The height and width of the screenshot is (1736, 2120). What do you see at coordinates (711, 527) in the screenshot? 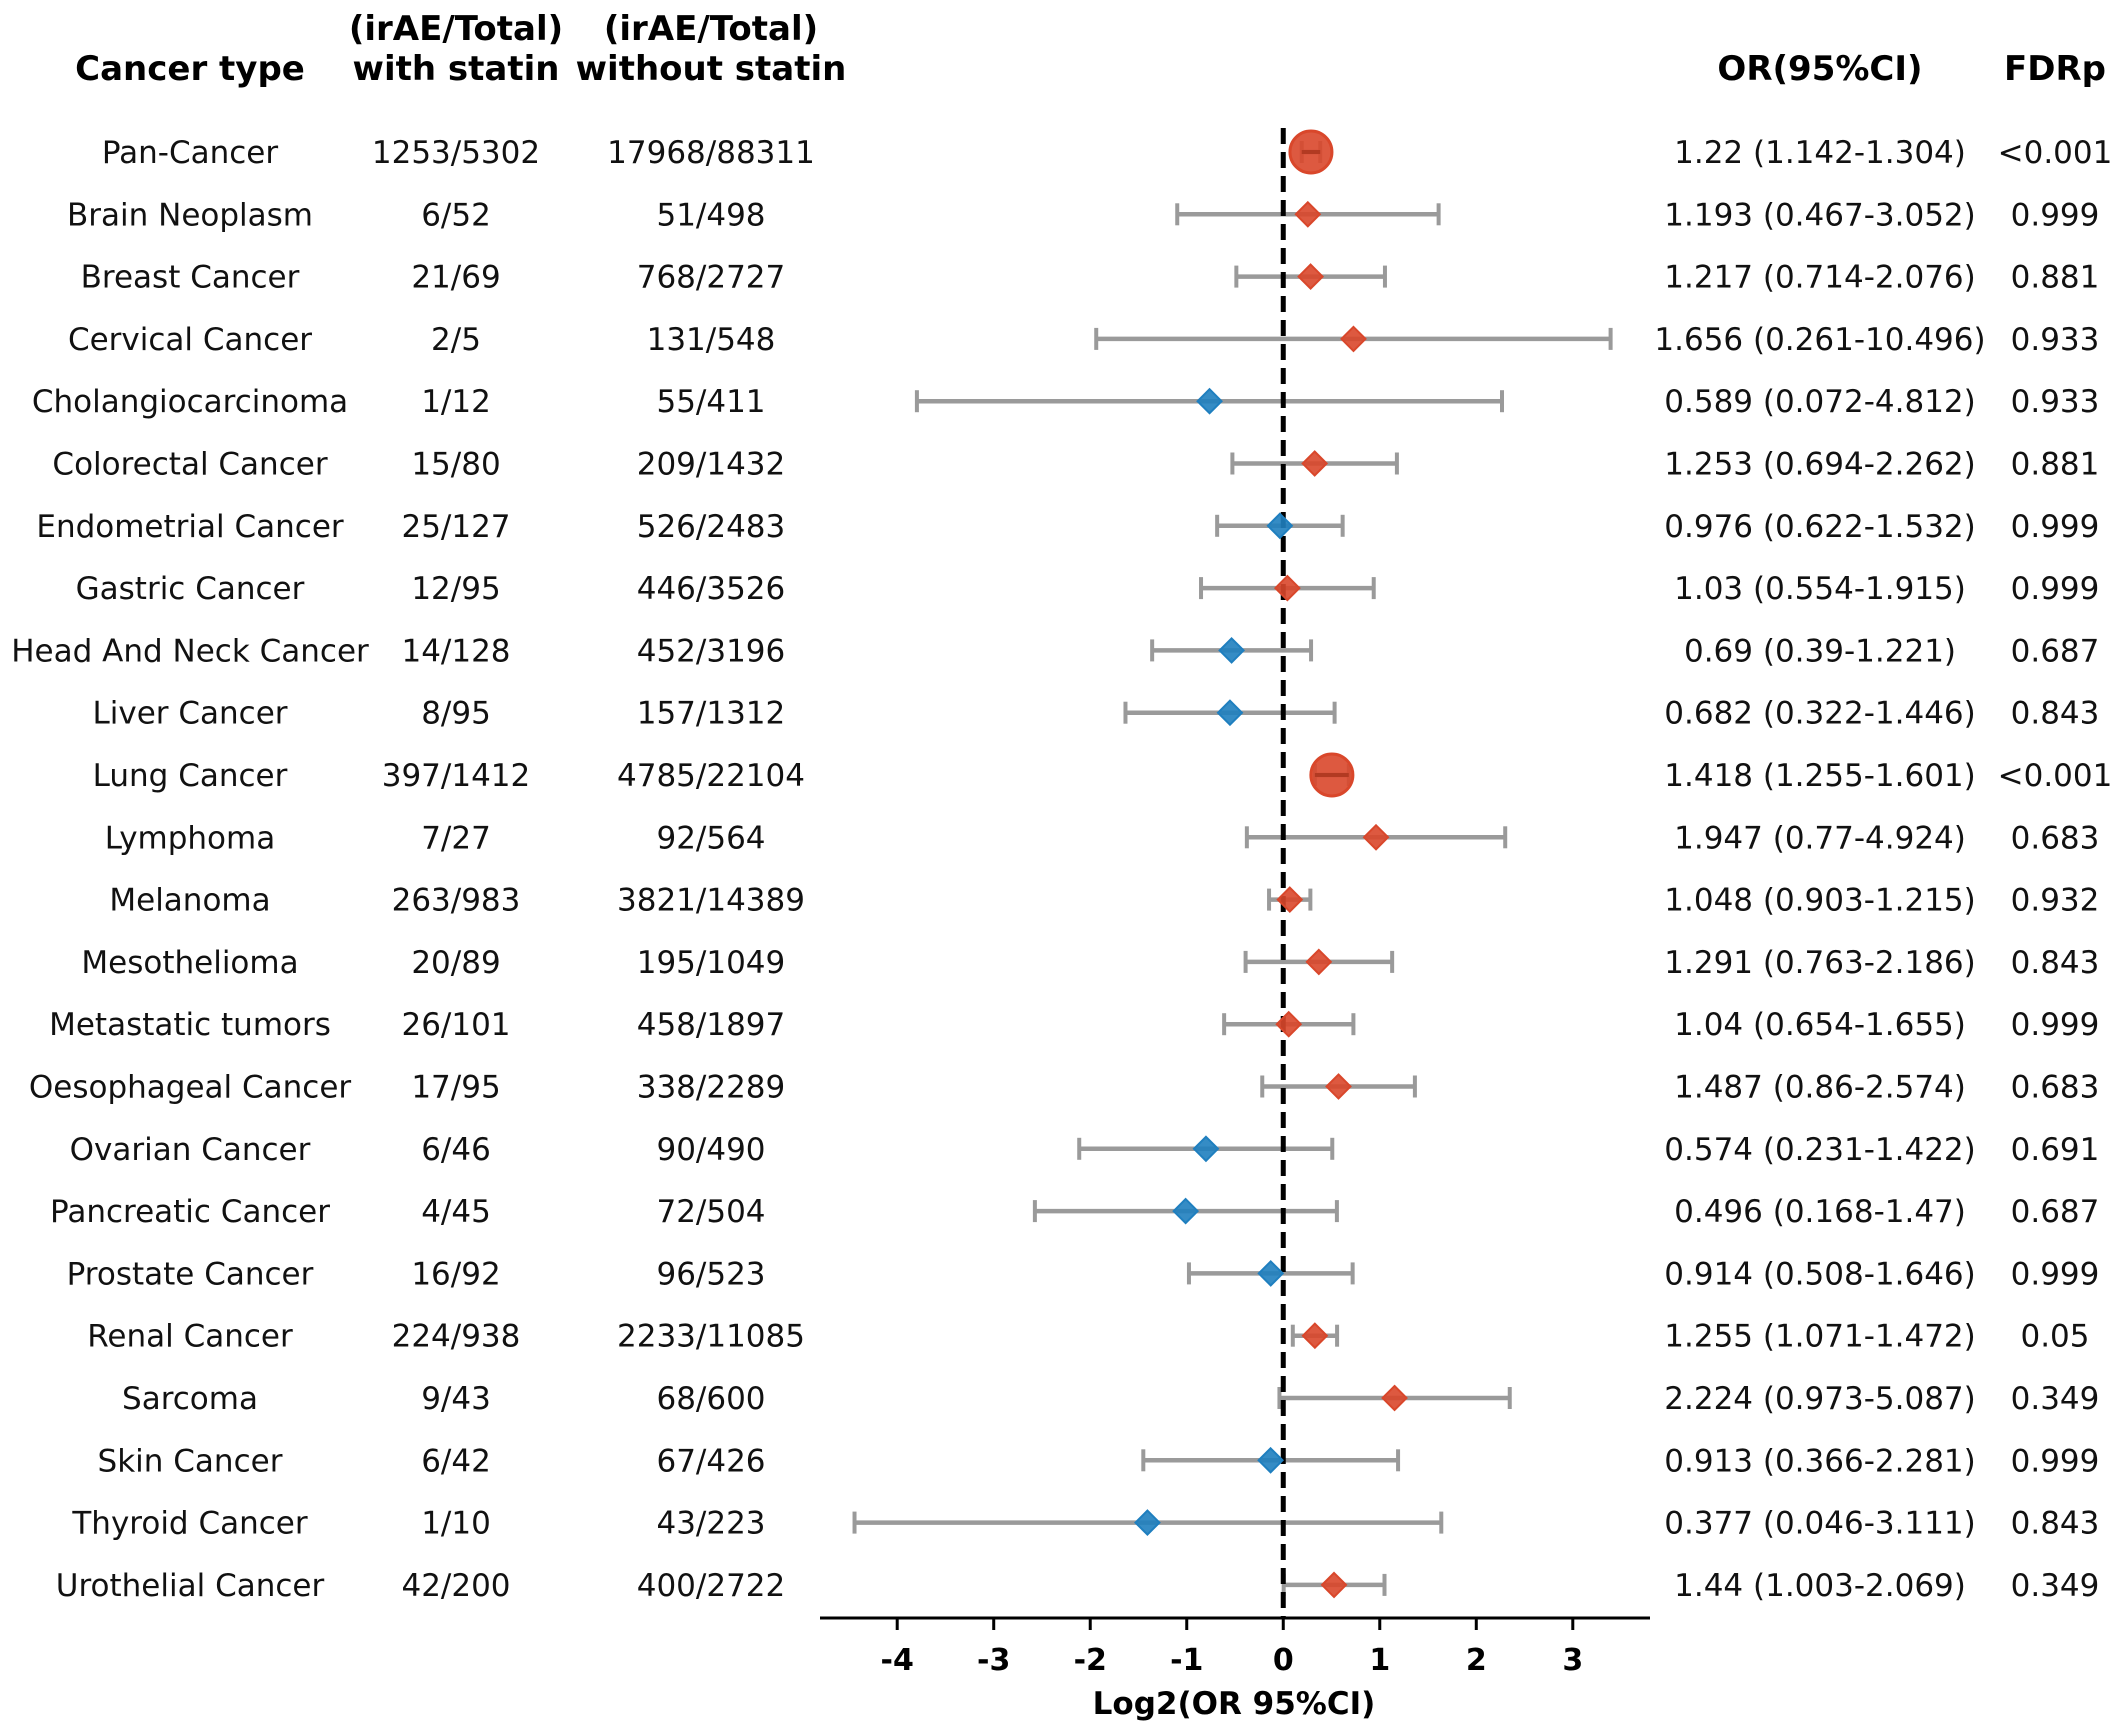
I see `row-without-statin: 526/2483` at bounding box center [711, 527].